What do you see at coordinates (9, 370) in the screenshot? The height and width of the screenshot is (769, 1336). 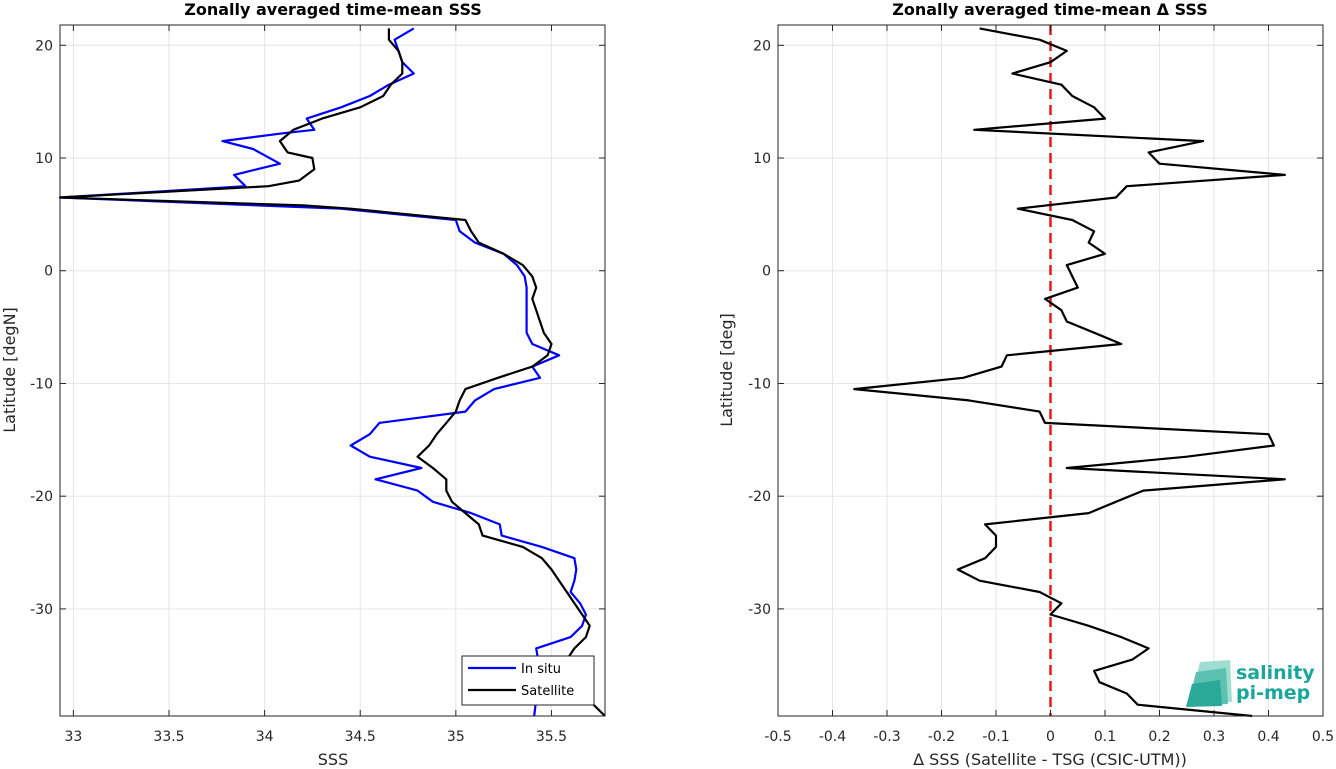 I see `sss-y-axis-label: Latitude [degN]` at bounding box center [9, 370].